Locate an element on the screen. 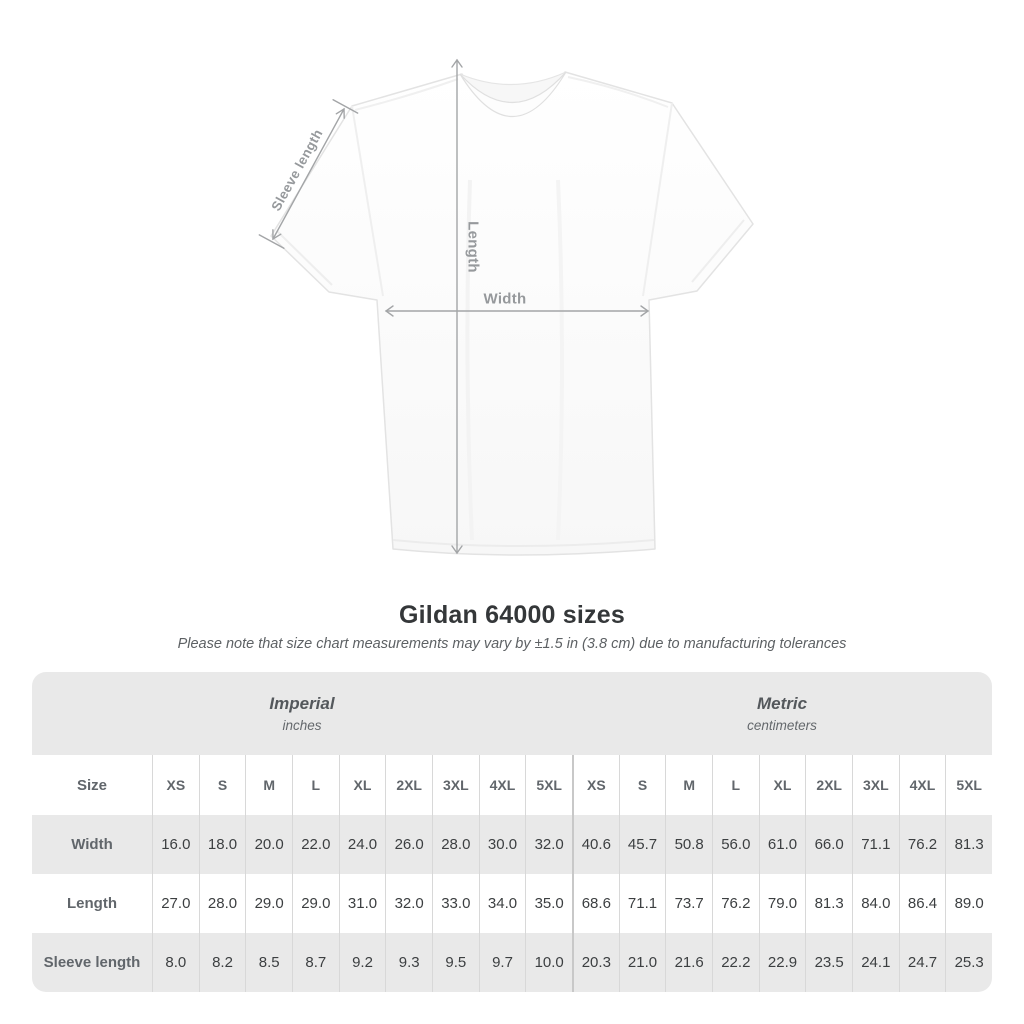  row-label: Sleeve length is located at coordinates (92, 962).